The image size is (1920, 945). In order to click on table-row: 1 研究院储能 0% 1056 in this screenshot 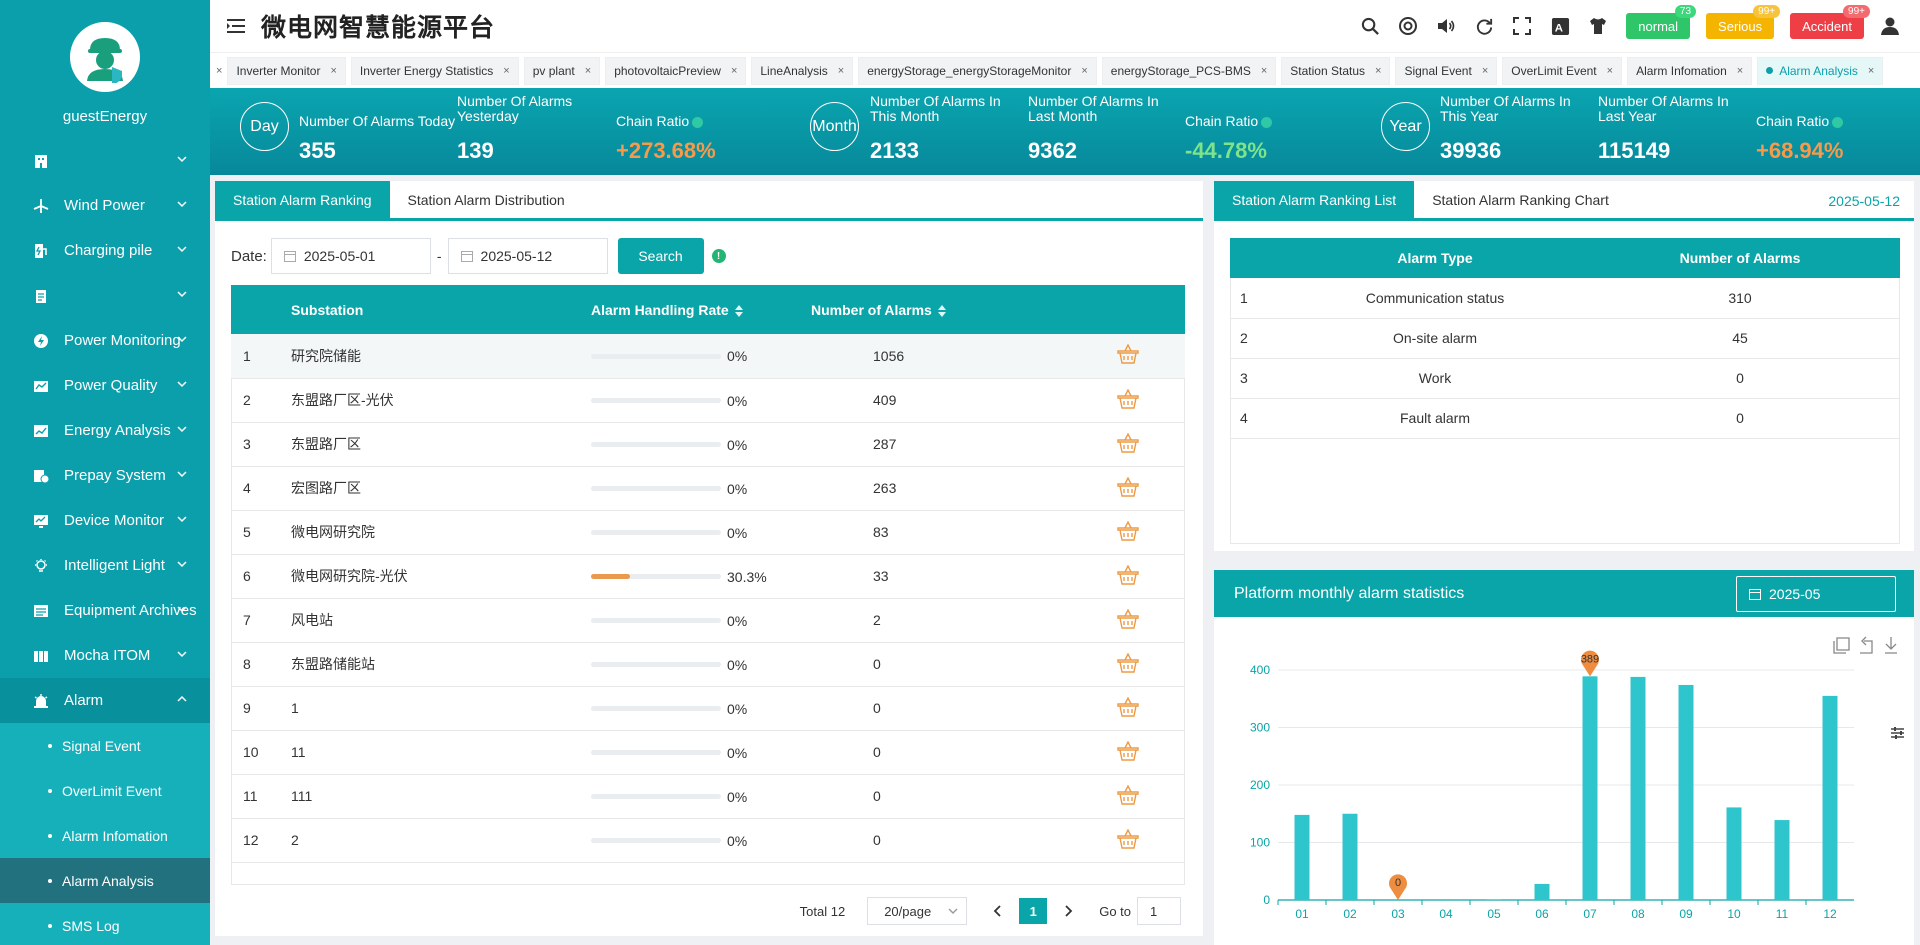, I will do `click(708, 356)`.